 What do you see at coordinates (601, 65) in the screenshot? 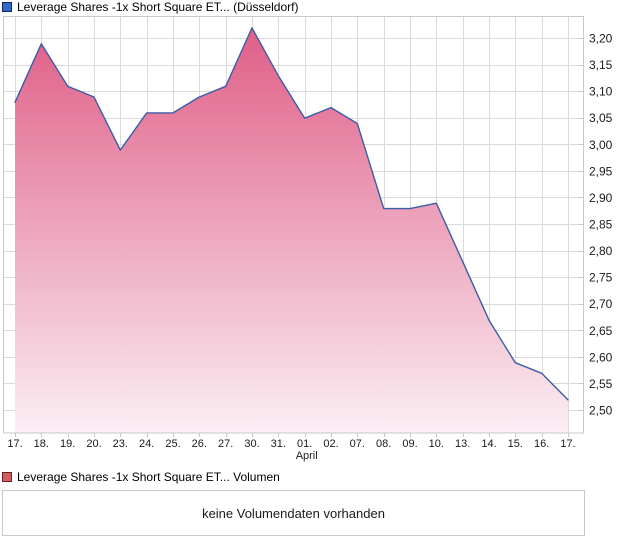
I see `y-tick-label: 3,15` at bounding box center [601, 65].